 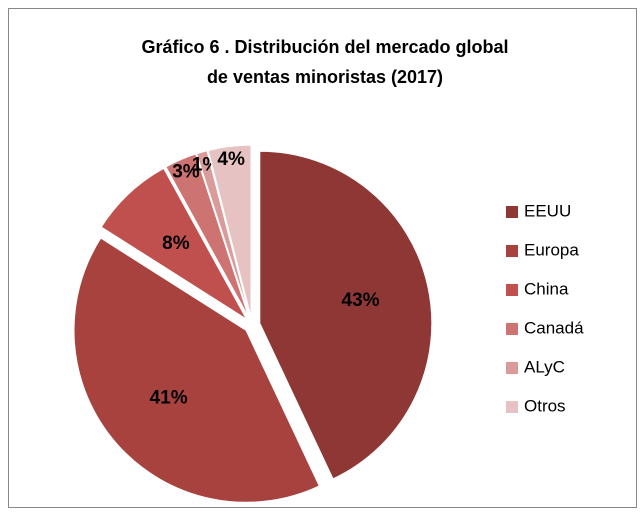 I want to click on data-label: 43%, so click(x=361, y=300).